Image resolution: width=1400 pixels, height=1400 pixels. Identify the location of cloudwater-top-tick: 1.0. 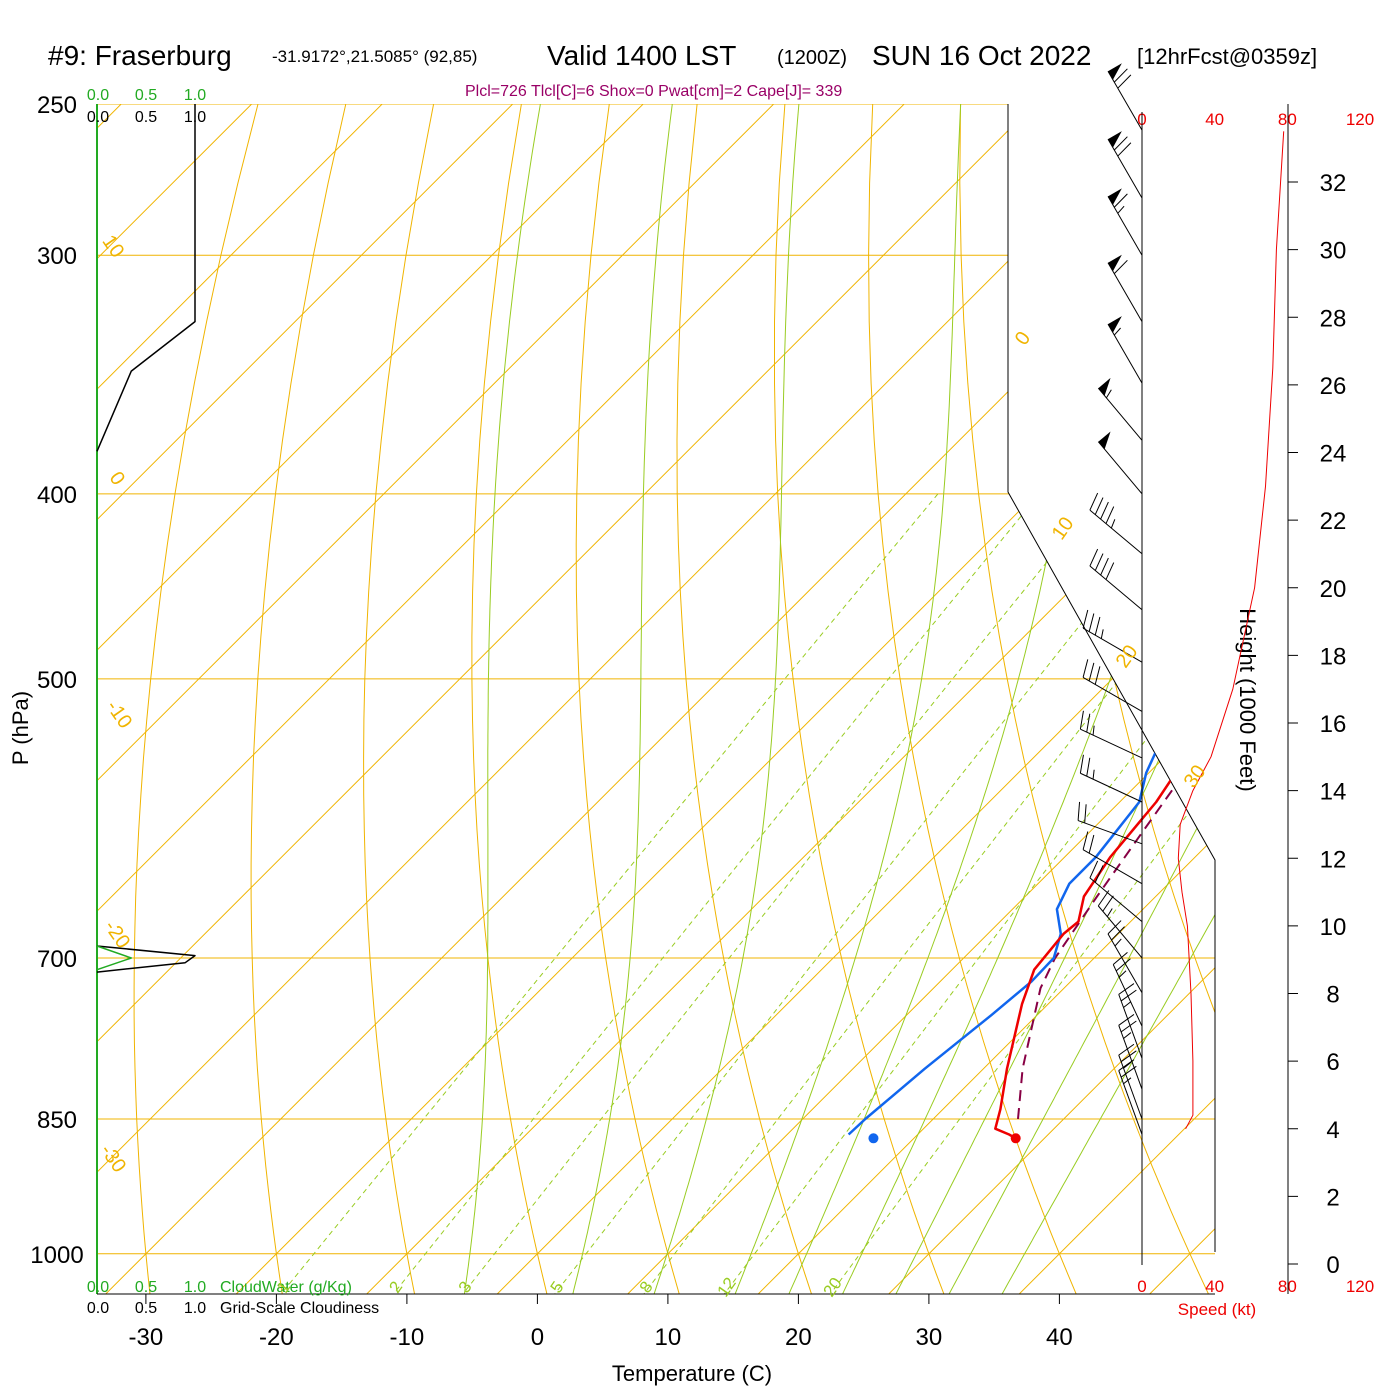
(195, 95).